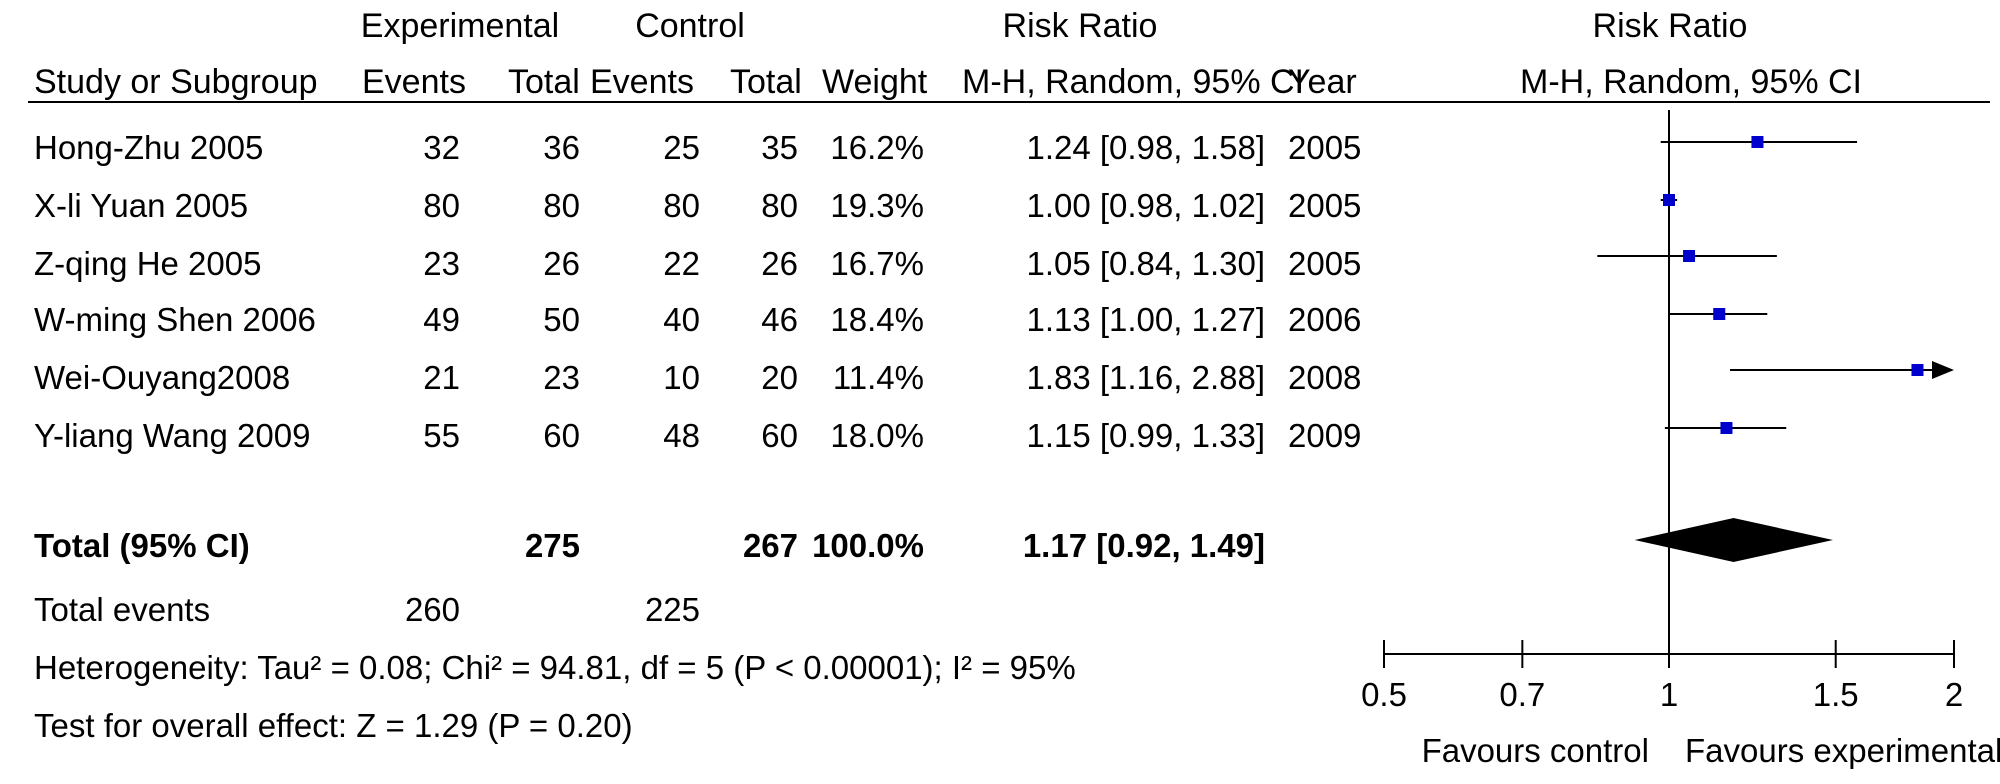  What do you see at coordinates (766, 82) in the screenshot?
I see `column-header-ctl-total: Total` at bounding box center [766, 82].